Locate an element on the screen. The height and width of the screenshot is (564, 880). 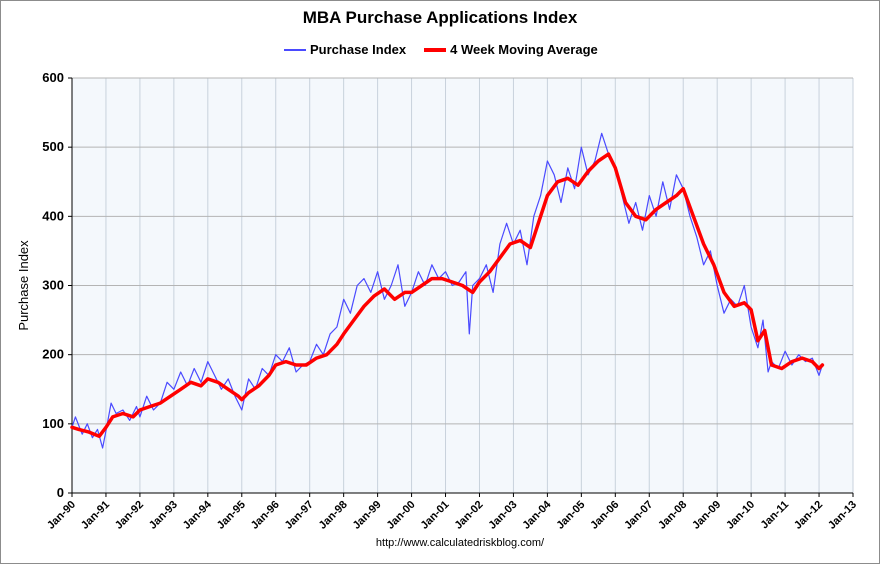
x-tick-label: Jan-90 is located at coordinates (61, 515).